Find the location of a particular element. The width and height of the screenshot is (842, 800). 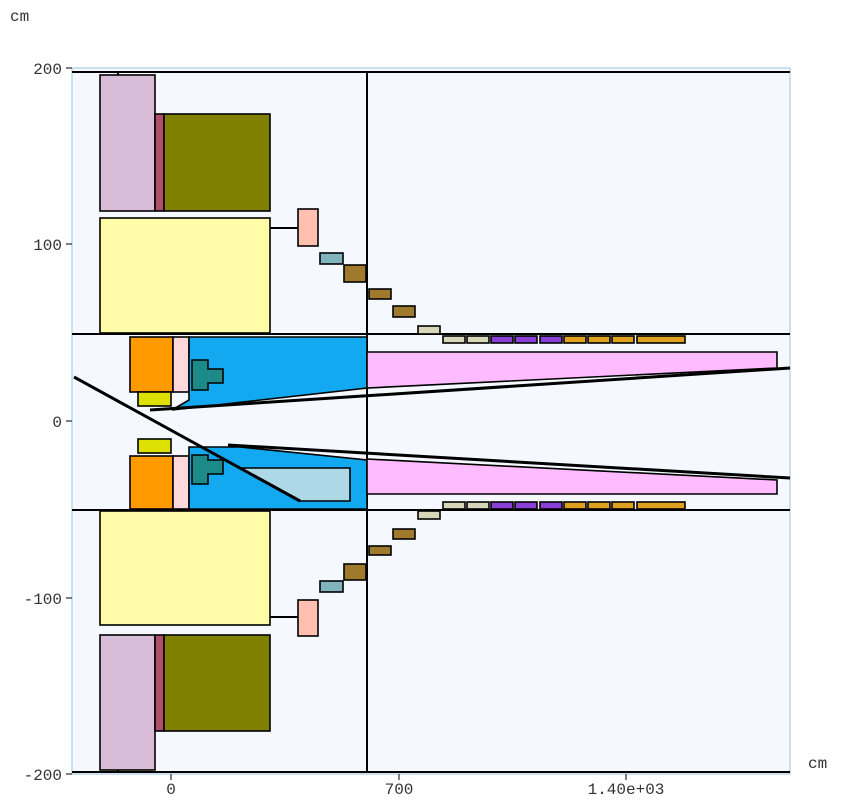

y-tick: 200 is located at coordinates (52, 70).